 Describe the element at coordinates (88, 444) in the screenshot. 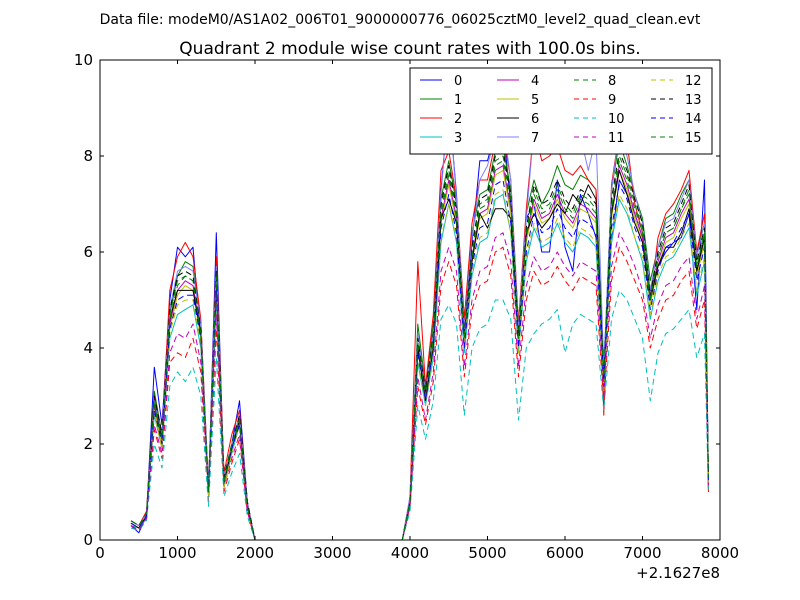

I see `y-tick-label: 2` at that location.